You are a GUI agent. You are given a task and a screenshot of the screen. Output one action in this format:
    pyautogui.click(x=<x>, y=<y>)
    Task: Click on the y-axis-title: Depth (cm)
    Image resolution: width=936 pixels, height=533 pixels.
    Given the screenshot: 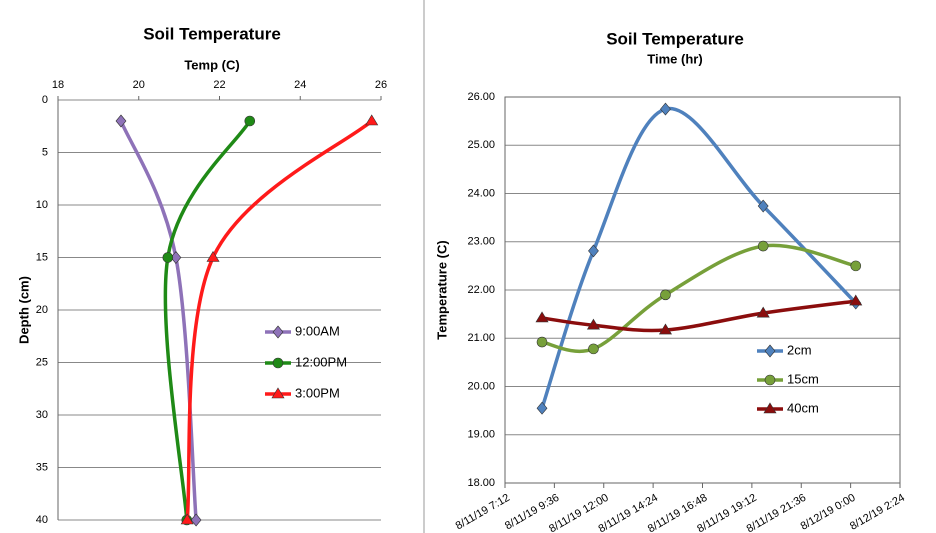 What is the action you would take?
    pyautogui.click(x=23, y=310)
    